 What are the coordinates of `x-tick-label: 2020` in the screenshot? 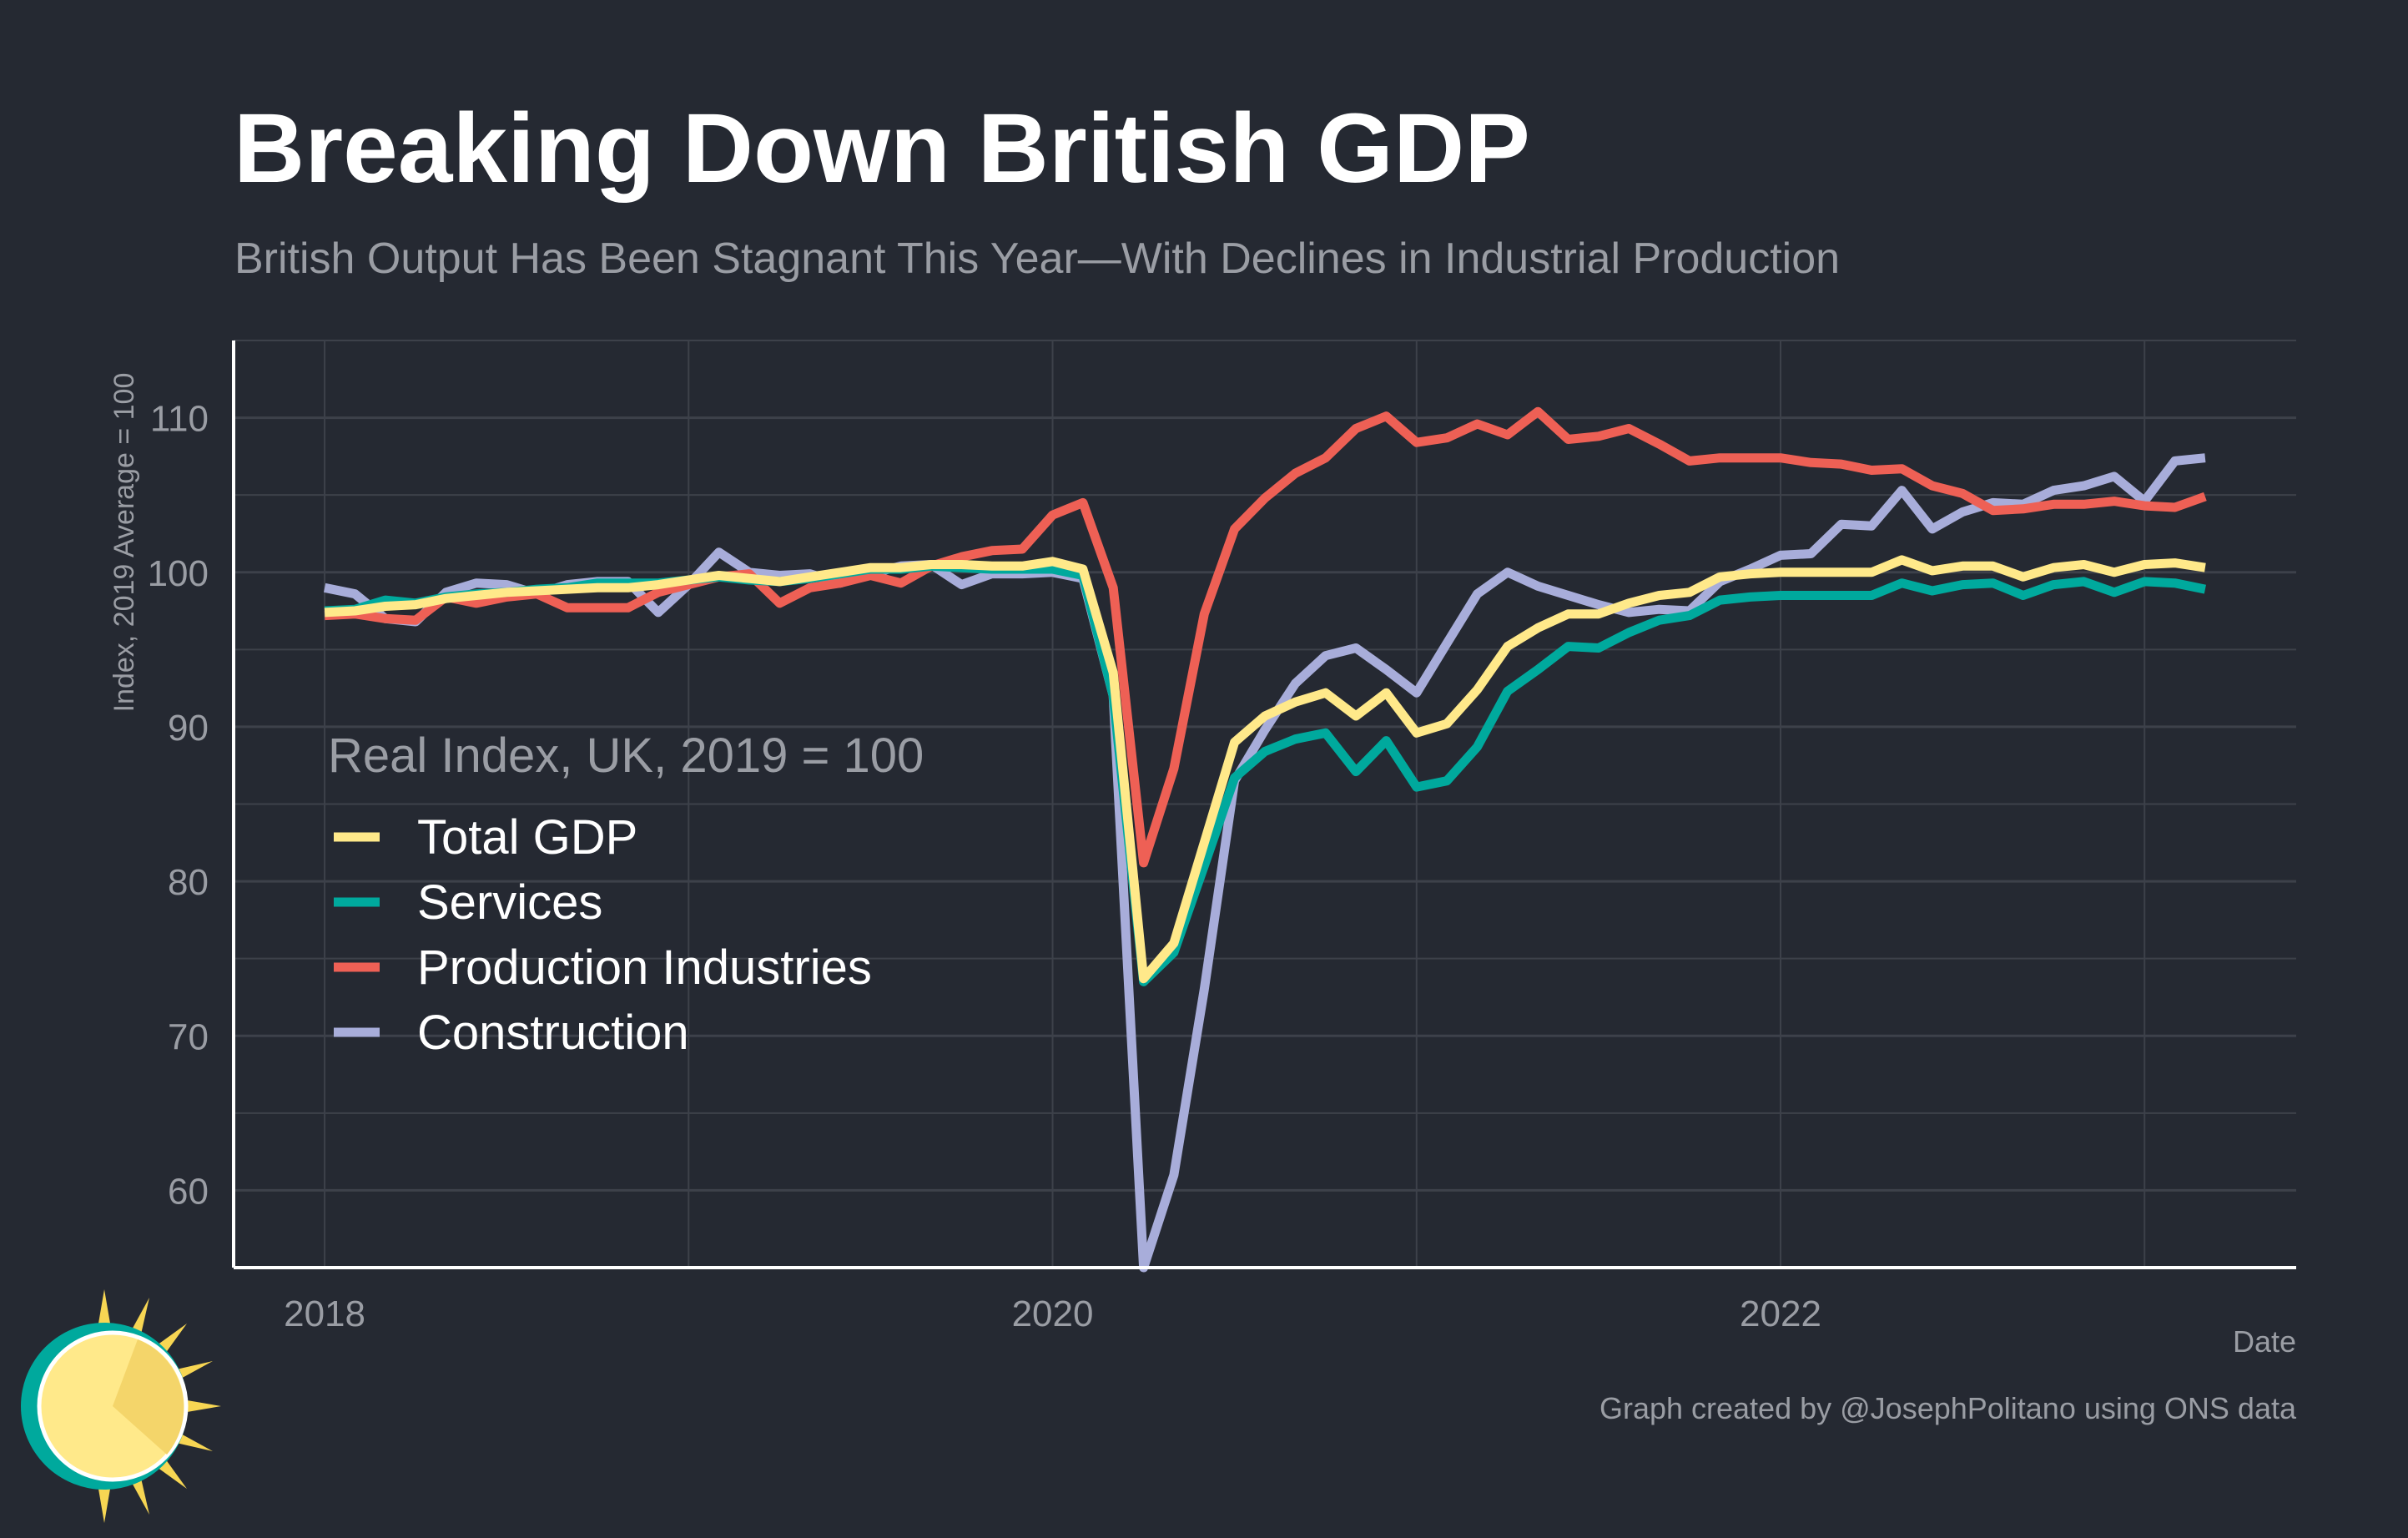 It's located at (1053, 1313).